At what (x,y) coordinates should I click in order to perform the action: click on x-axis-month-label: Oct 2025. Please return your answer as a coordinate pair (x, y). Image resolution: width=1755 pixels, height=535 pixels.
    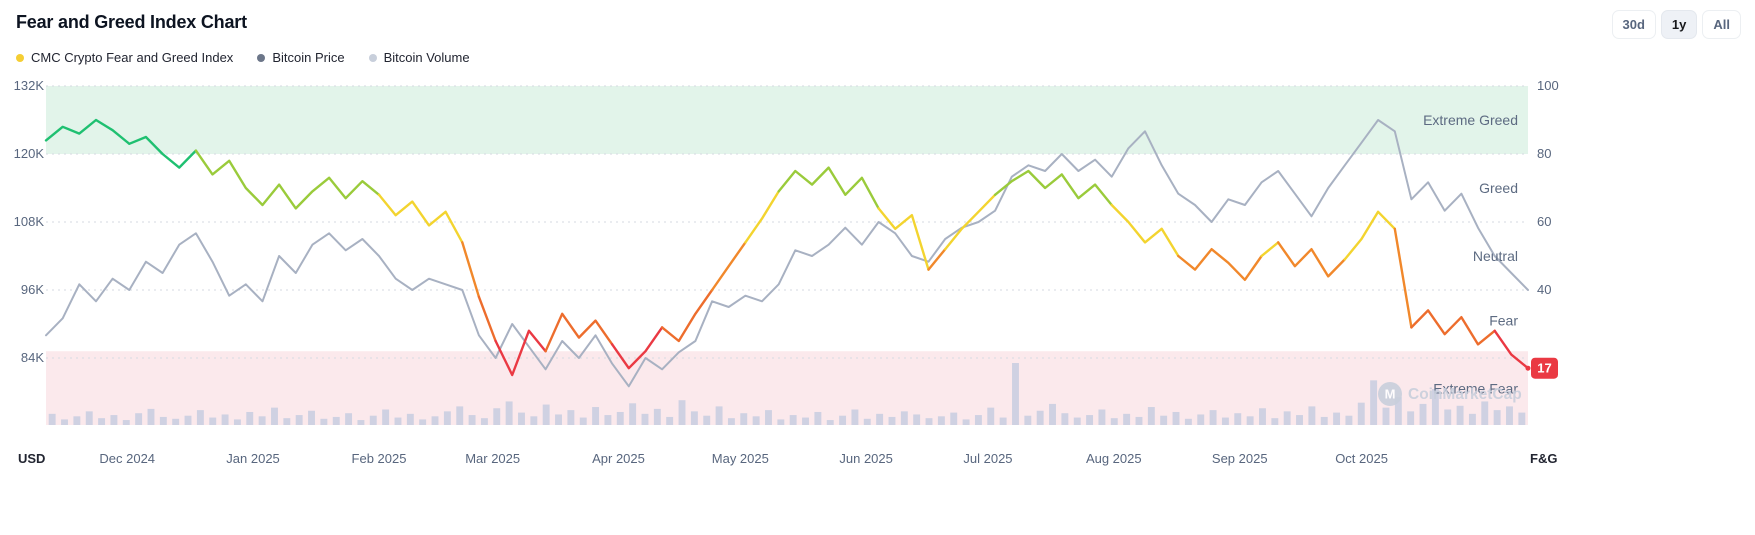
    Looking at the image, I should click on (1361, 458).